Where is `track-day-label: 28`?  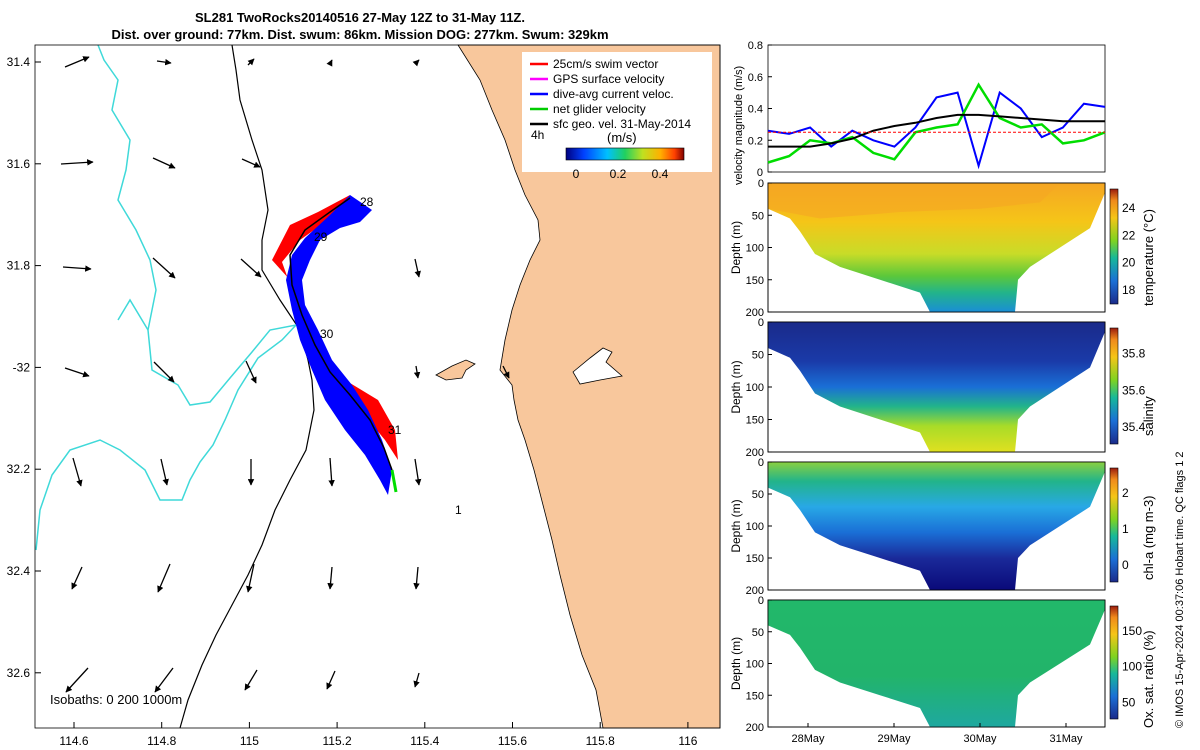 track-day-label: 28 is located at coordinates (367, 202).